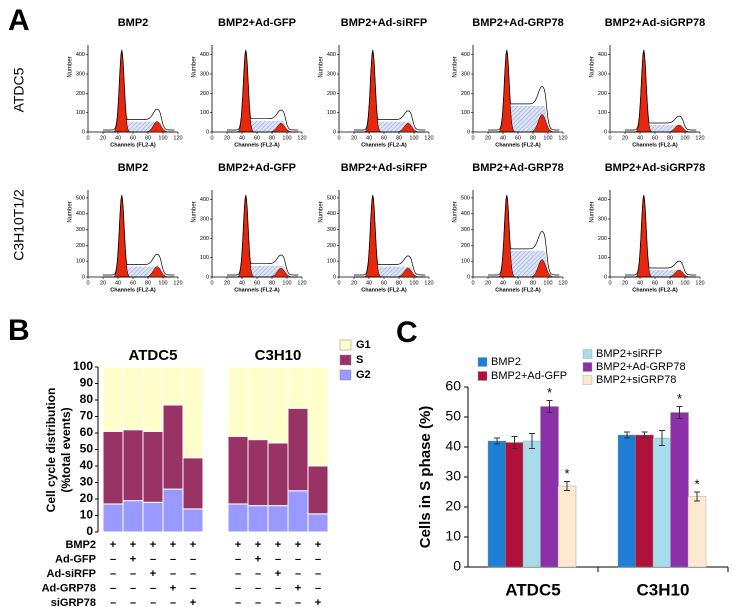 The height and width of the screenshot is (607, 736). Describe the element at coordinates (641, 367) in the screenshot. I see `legend-label: BMP2+Ad-GRP78` at that location.